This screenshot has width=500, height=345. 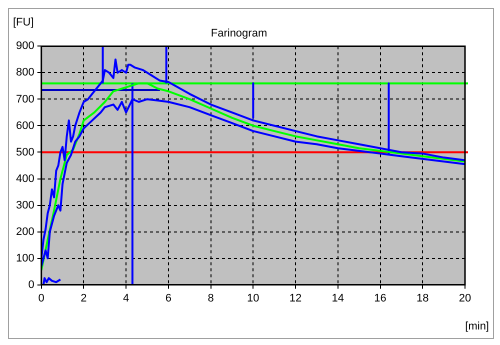 What do you see at coordinates (25, 99) in the screenshot?
I see `y-tick-label: 700` at bounding box center [25, 99].